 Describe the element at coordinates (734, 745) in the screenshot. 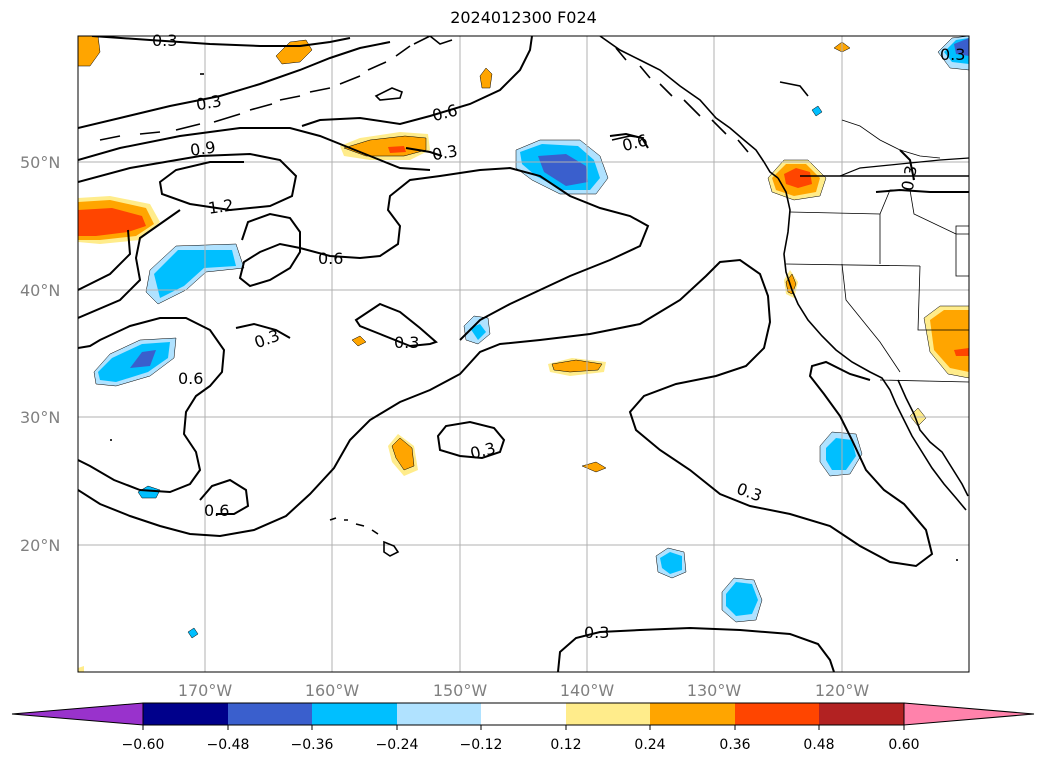

I see `colorbar-tick-label: 0.36` at that location.